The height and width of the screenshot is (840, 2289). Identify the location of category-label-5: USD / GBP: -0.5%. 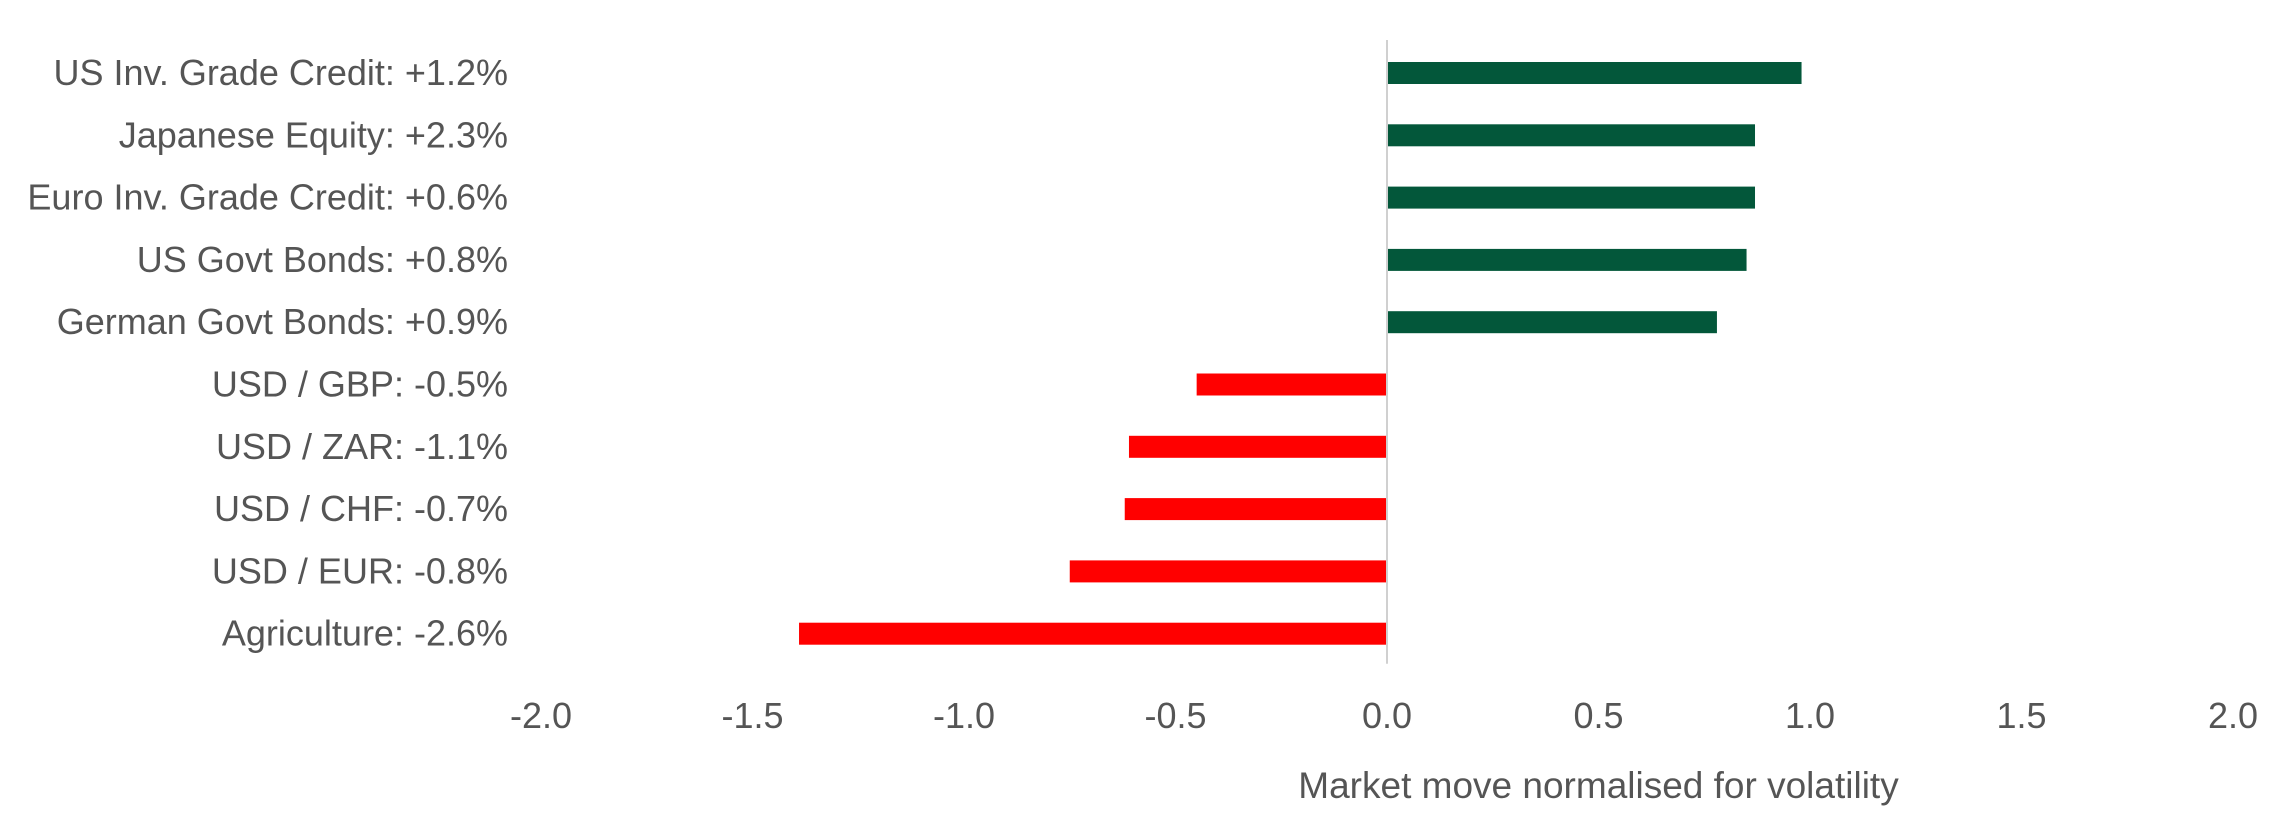
(360, 384).